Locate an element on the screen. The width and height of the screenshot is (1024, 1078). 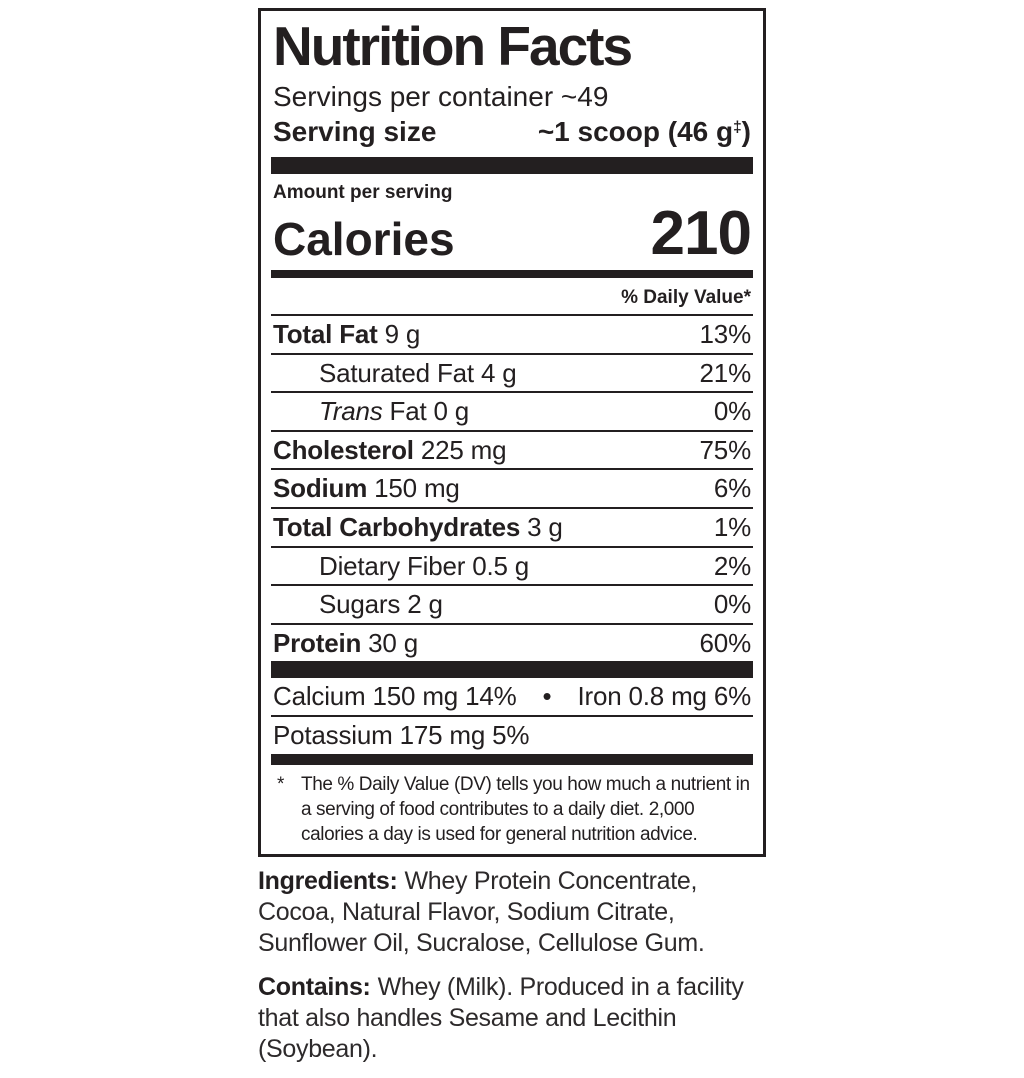
nutrient-name: Total Fat is located at coordinates (325, 334).